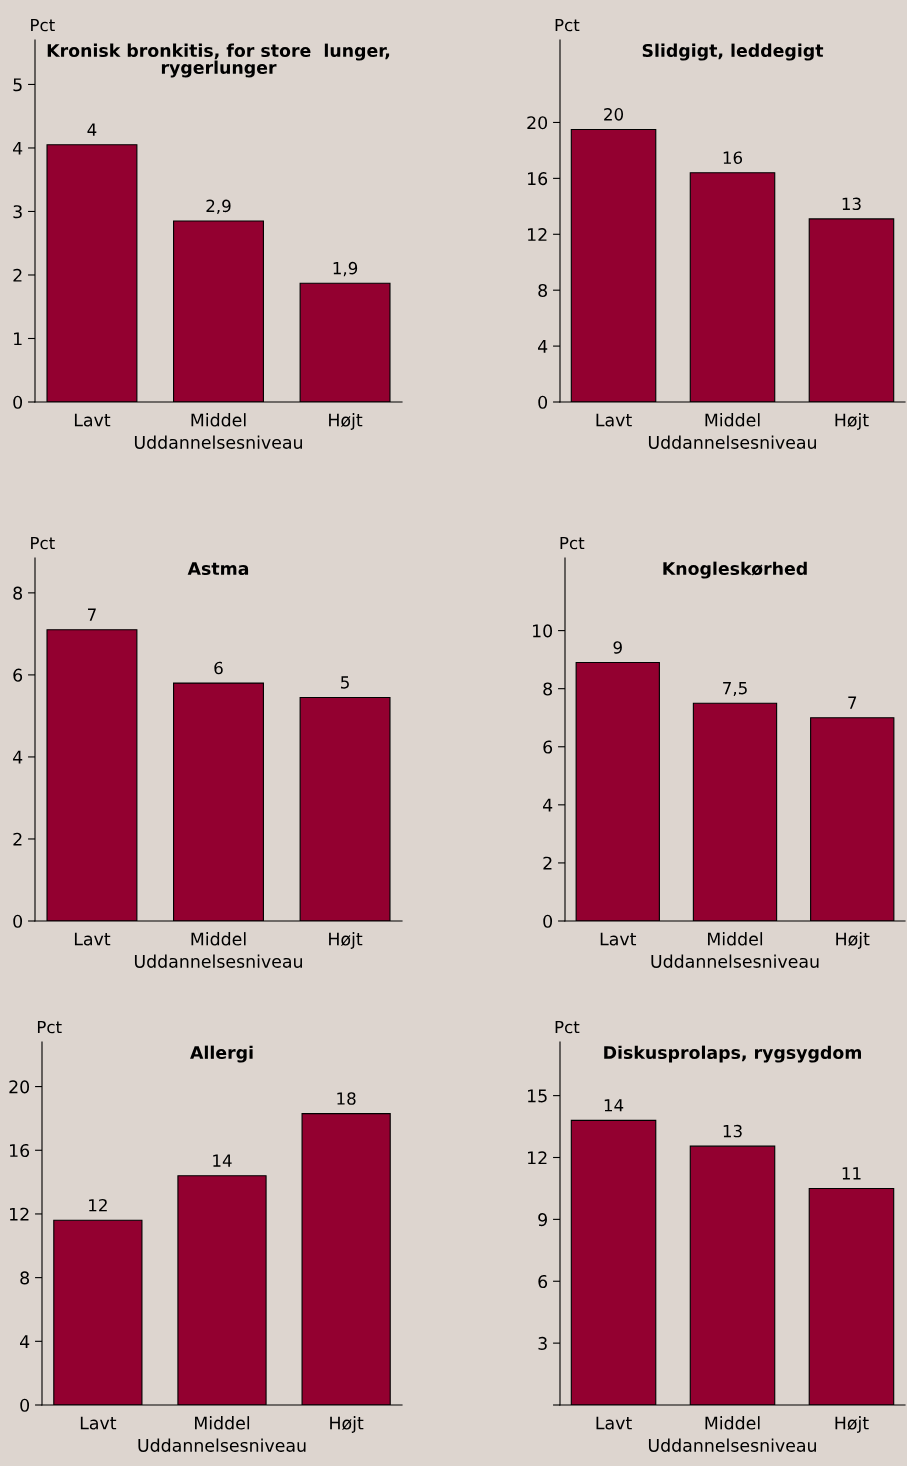 The height and width of the screenshot is (1466, 907). What do you see at coordinates (735, 689) in the screenshot?
I see `data-label: 7,5` at bounding box center [735, 689].